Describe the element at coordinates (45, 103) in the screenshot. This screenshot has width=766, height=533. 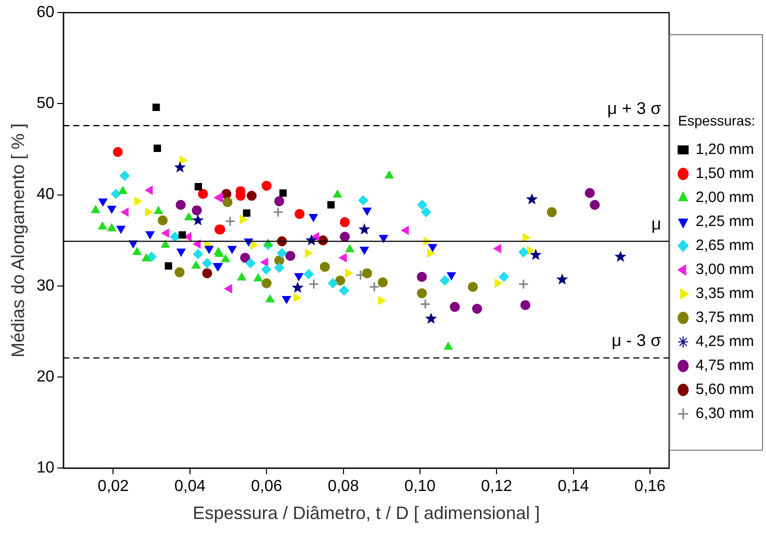
I see `y-tick-label: 50` at that location.